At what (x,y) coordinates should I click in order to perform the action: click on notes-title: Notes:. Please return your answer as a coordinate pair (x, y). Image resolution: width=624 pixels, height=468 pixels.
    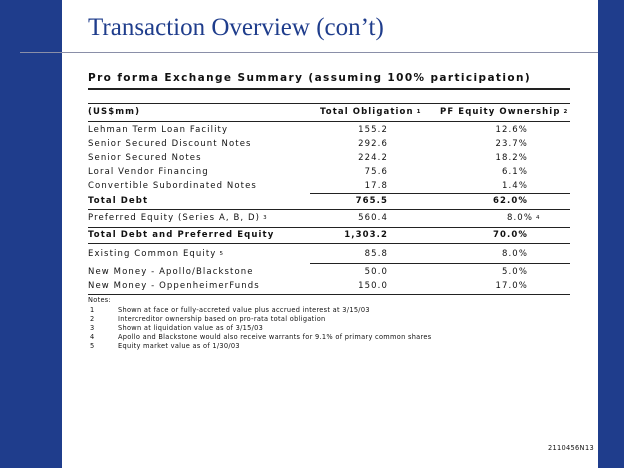
    Looking at the image, I should click on (100, 300).